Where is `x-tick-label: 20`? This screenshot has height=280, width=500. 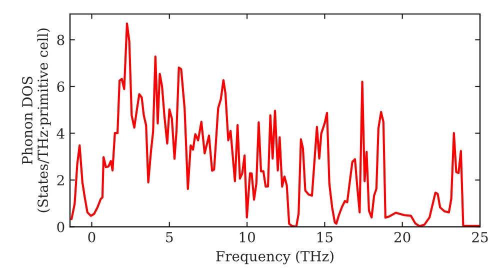 x-tick-label: 20 is located at coordinates (402, 237).